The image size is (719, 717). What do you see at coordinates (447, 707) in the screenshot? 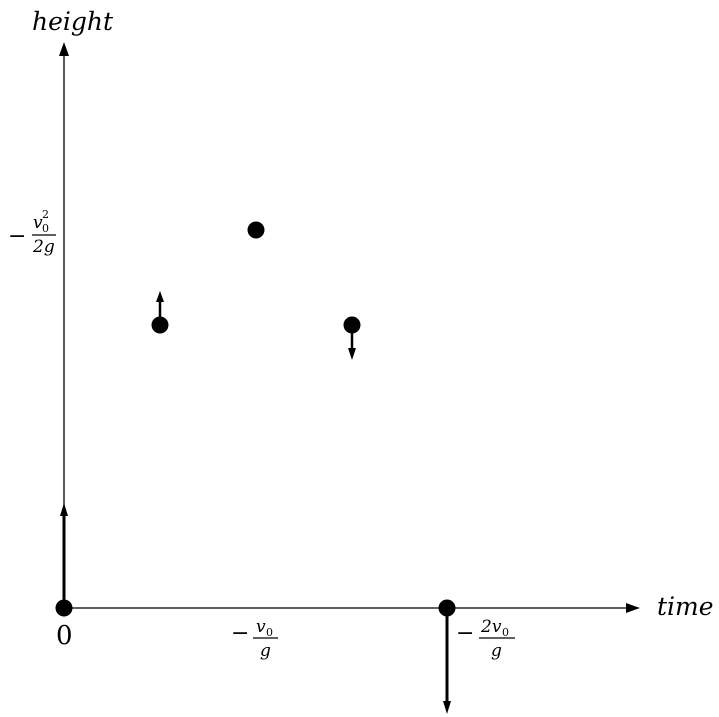
I see `velocity-arrowhead-landing` at bounding box center [447, 707].